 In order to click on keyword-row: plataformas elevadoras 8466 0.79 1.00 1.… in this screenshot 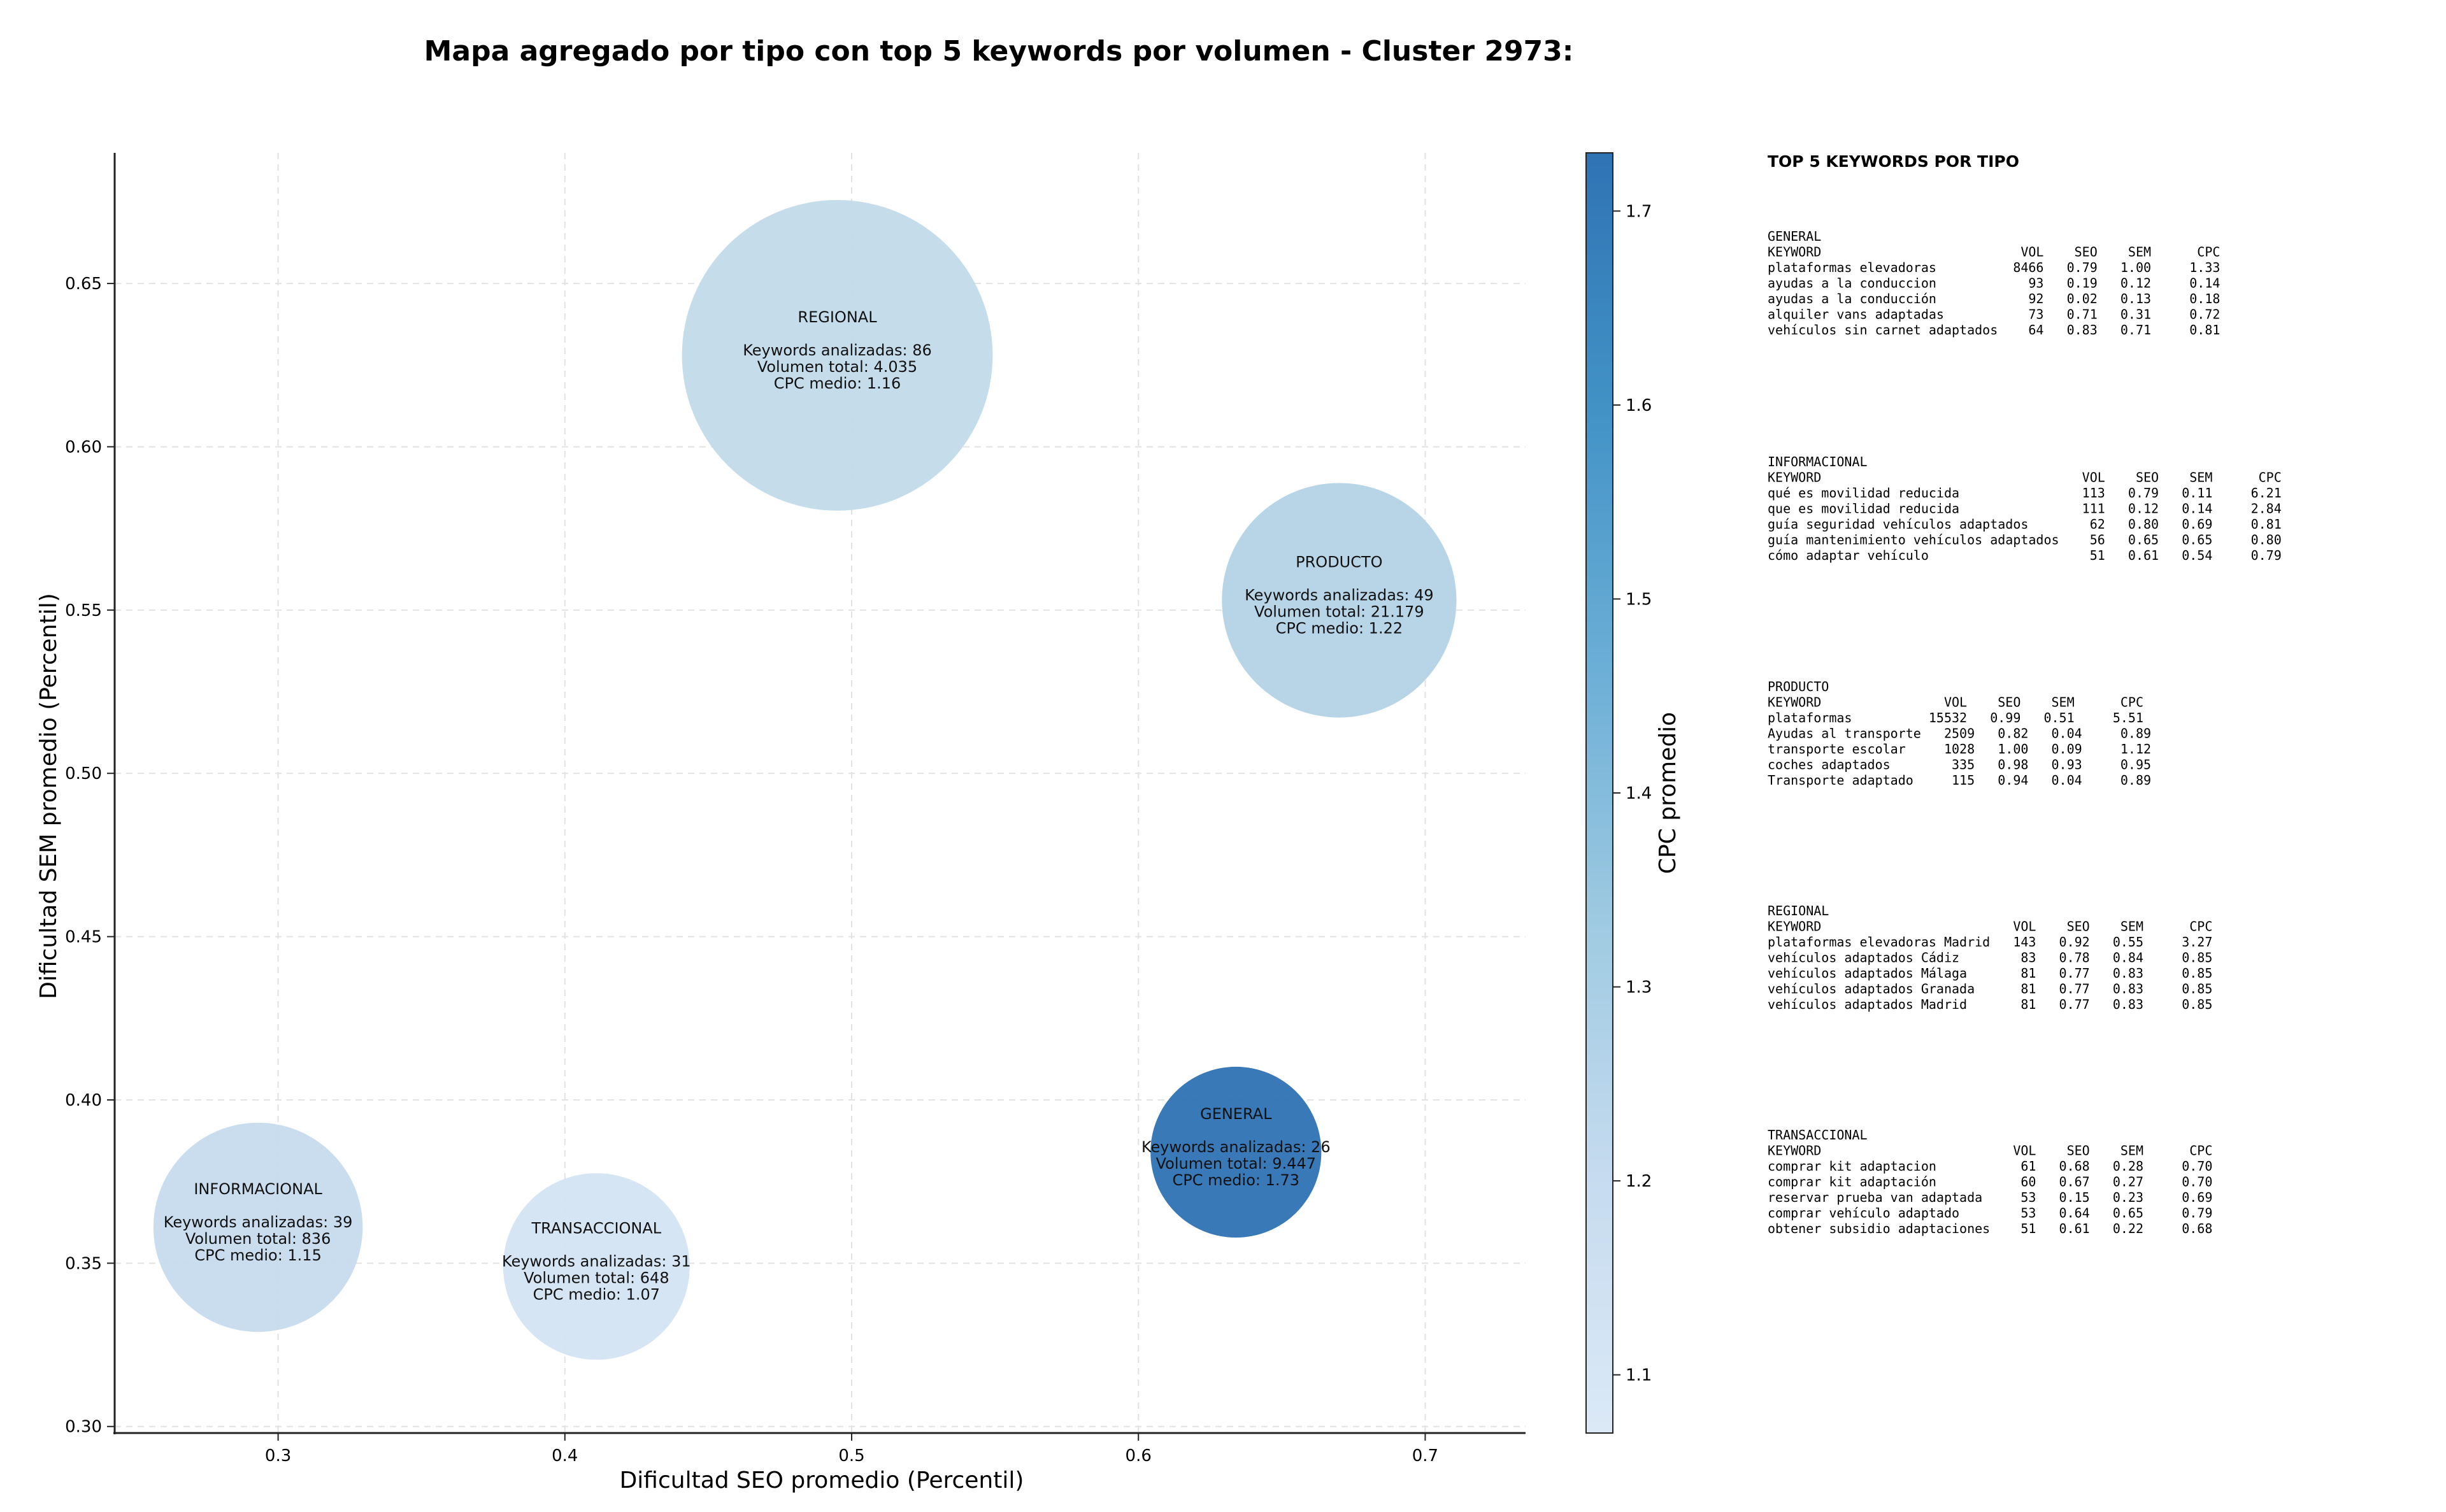, I will do `click(1994, 267)`.